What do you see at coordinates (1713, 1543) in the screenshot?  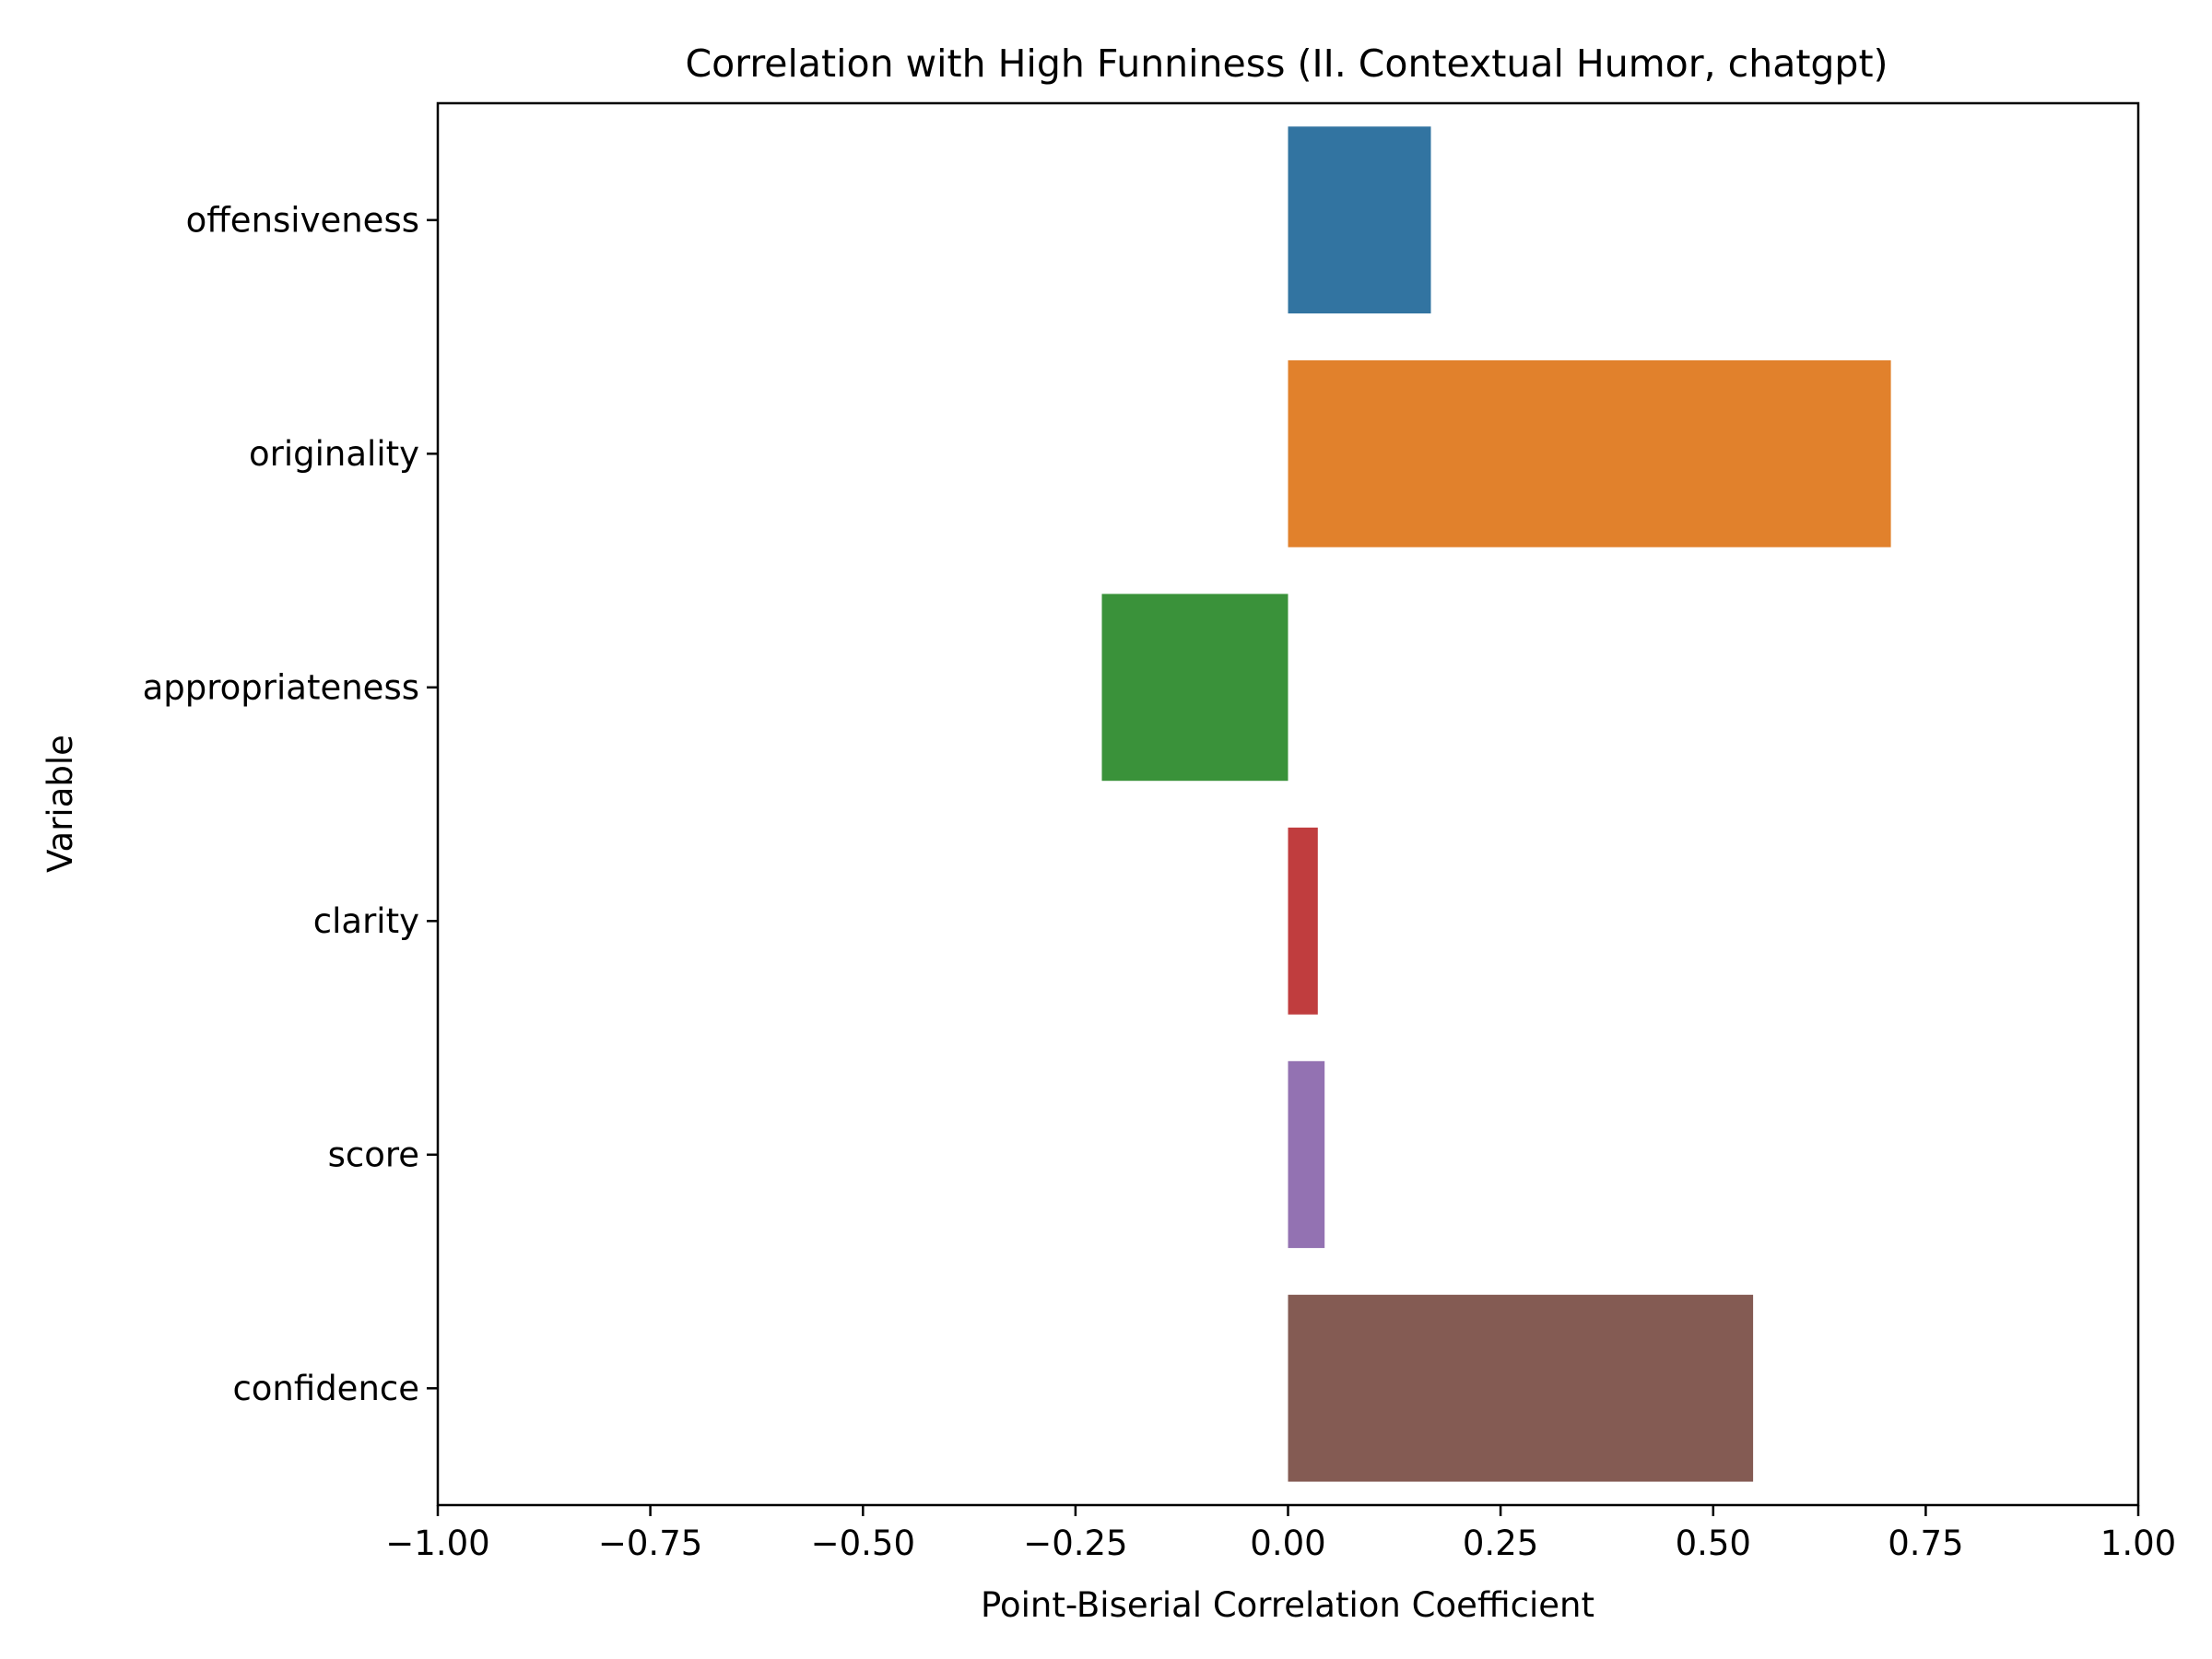 I see `x-tick-label: 0.50` at bounding box center [1713, 1543].